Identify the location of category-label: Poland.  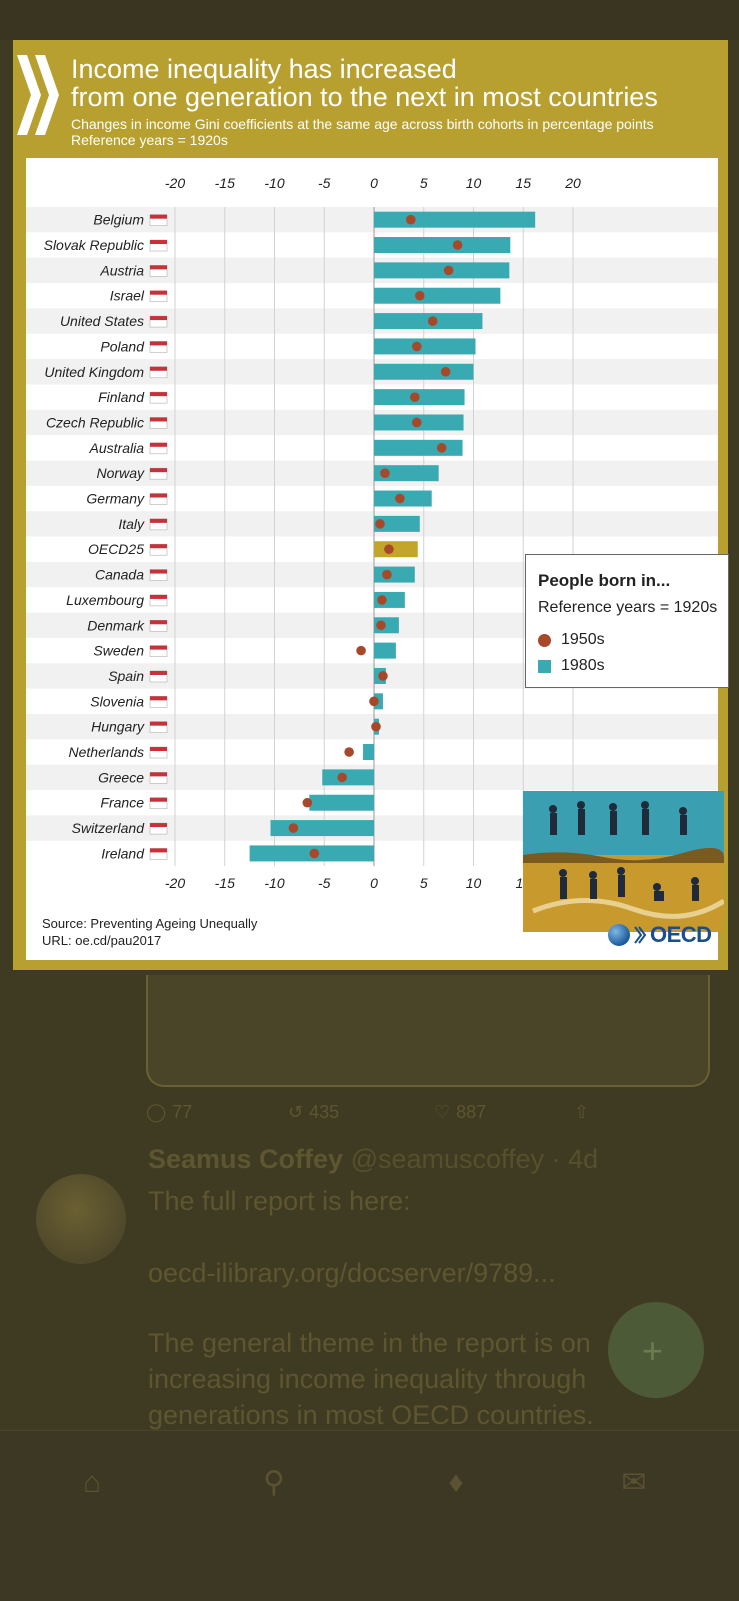
(122, 346).